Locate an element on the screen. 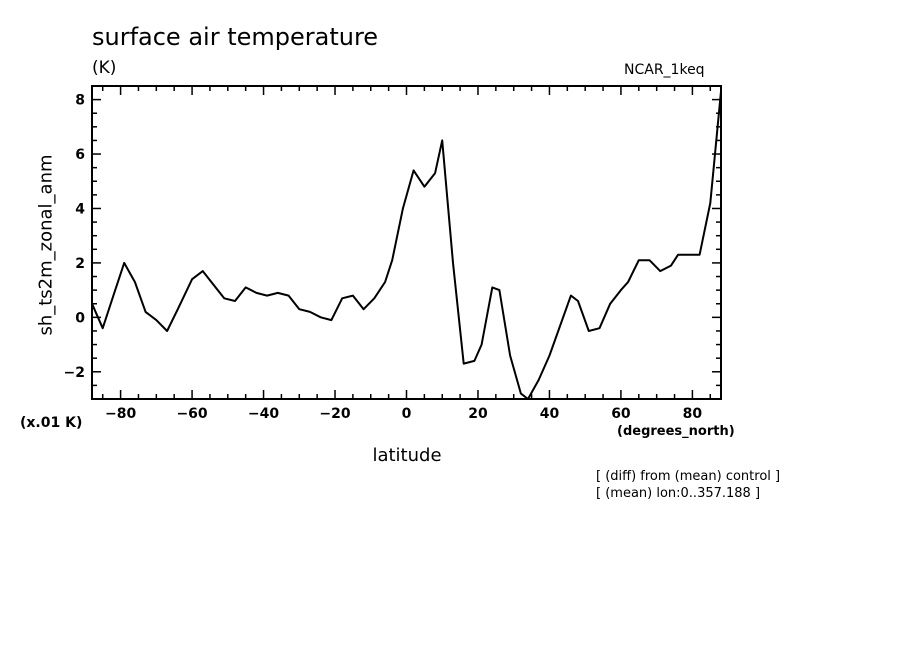  x-tick-label: 80 is located at coordinates (693, 414).